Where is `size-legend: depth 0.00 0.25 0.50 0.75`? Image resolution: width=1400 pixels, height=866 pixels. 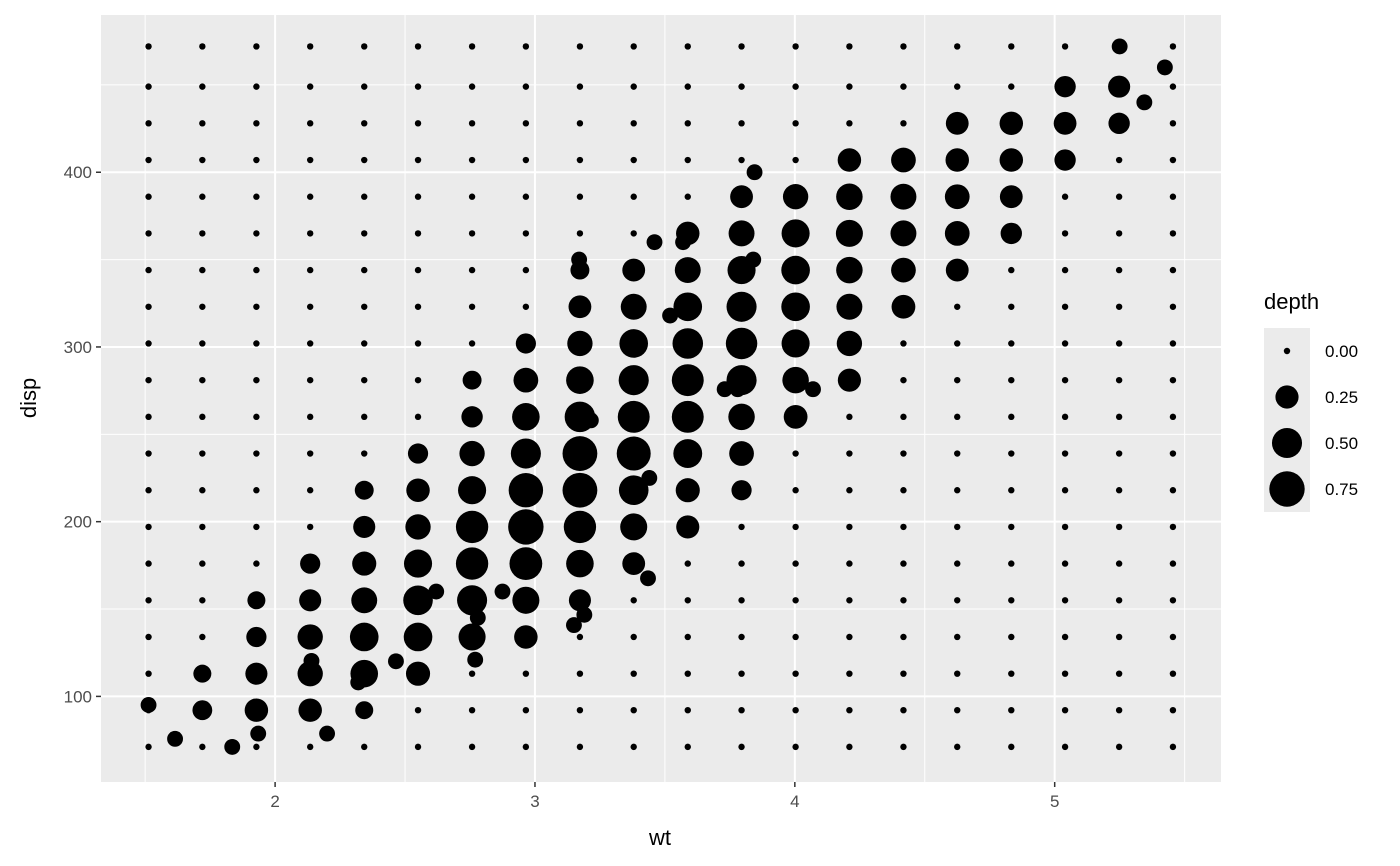
size-legend: depth 0.00 0.25 0.50 0.75 is located at coordinates (1311, 400).